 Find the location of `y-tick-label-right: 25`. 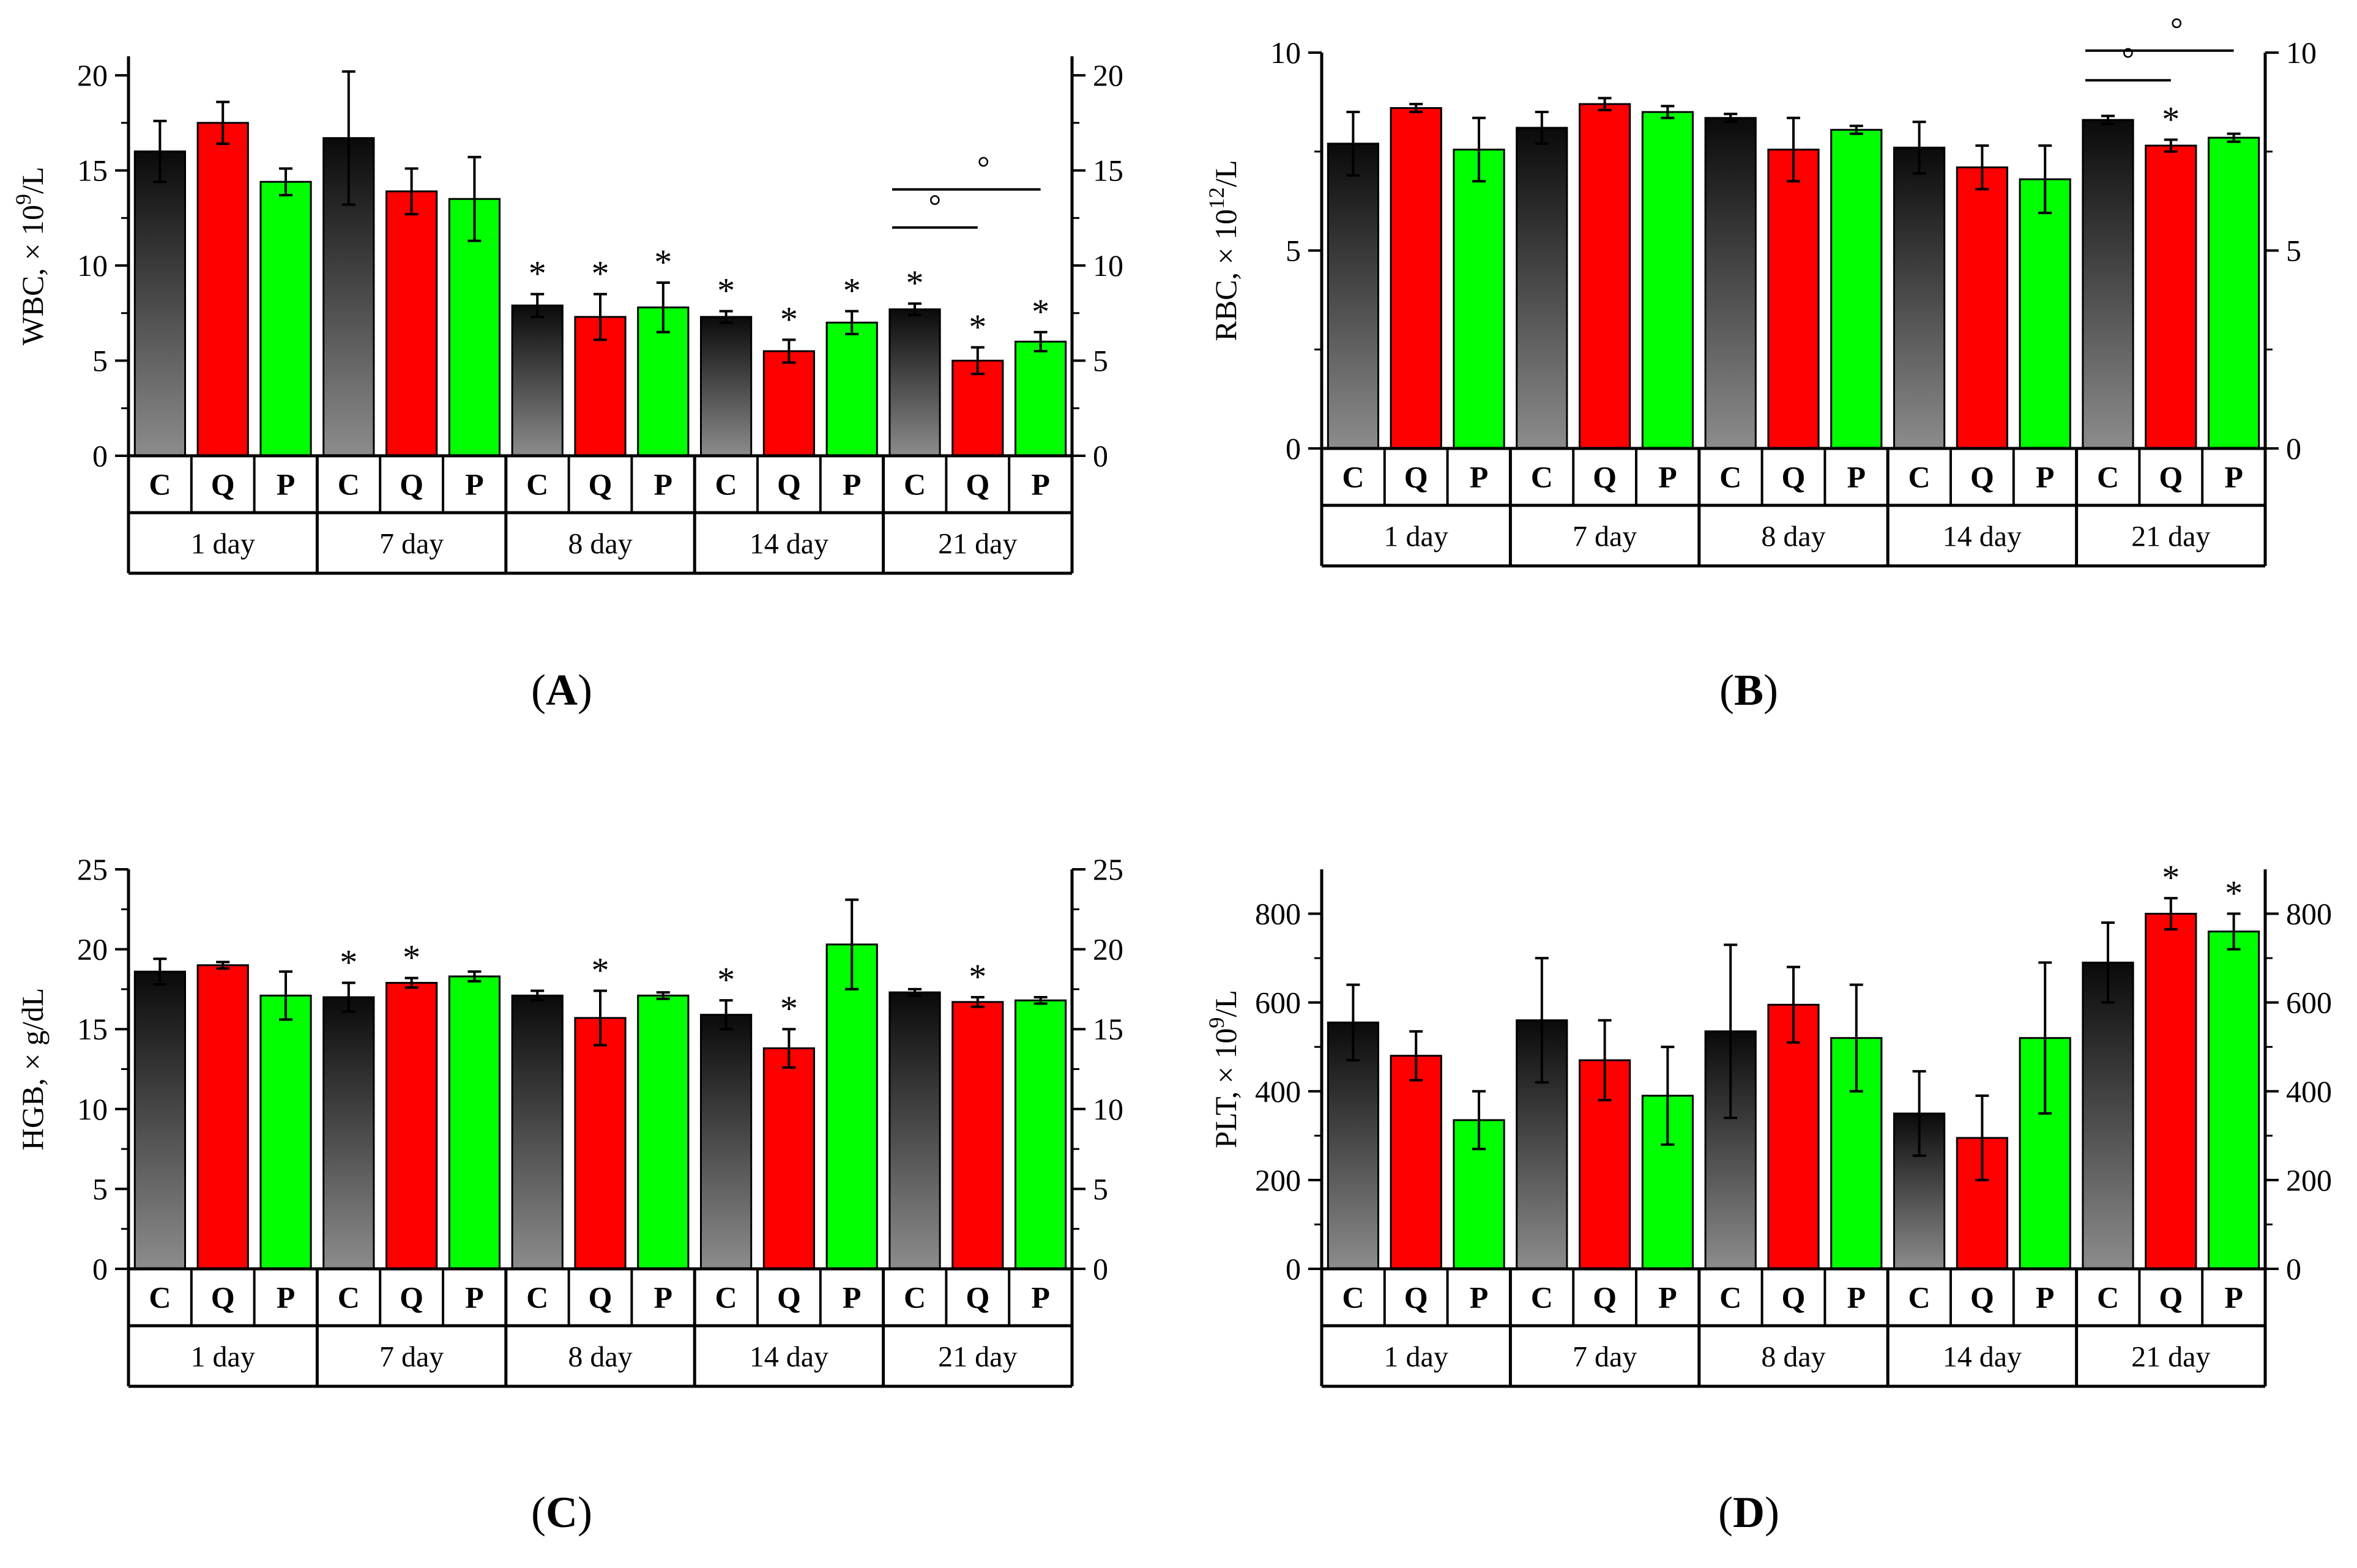

y-tick-label-right: 25 is located at coordinates (1108, 869).